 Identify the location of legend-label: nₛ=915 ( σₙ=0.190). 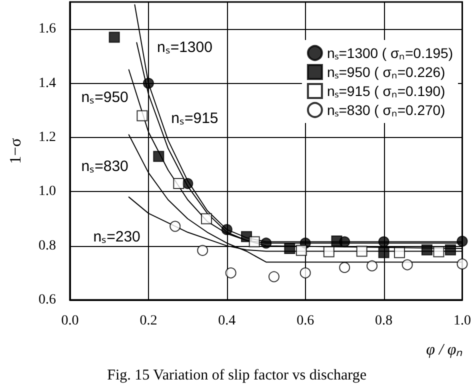
(386, 91).